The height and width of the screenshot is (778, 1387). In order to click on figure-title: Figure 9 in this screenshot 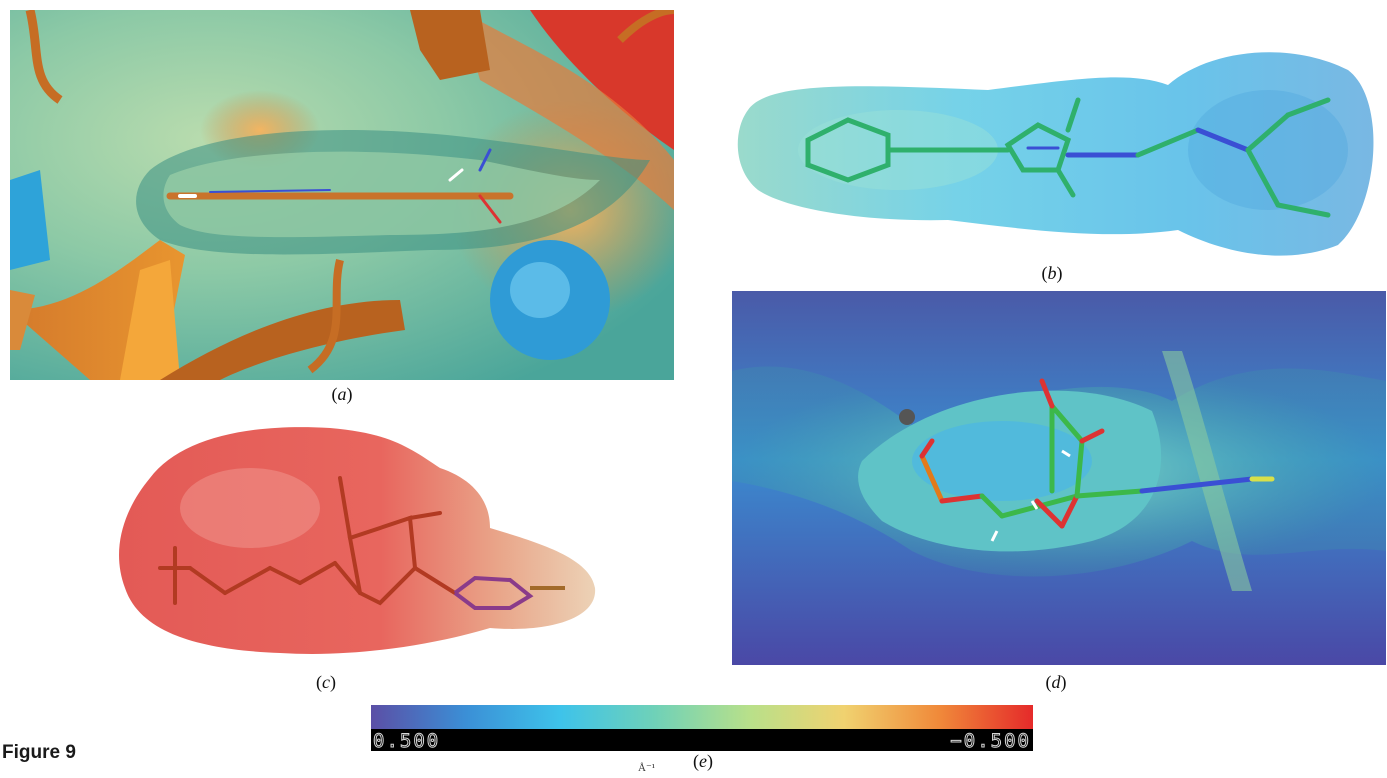, I will do `click(39, 752)`.